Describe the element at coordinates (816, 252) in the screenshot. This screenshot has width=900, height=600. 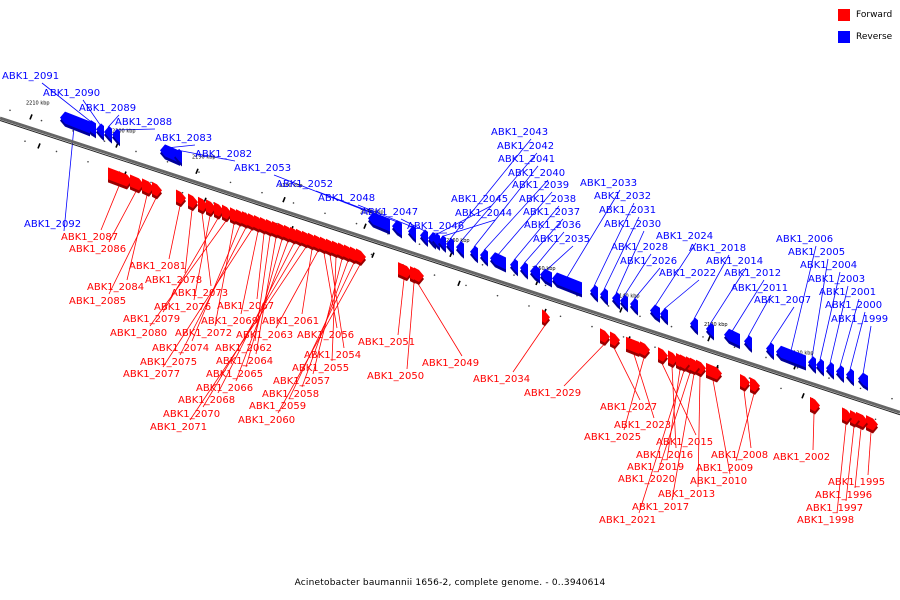
I see `gene-label: ABK1_2005` at that location.